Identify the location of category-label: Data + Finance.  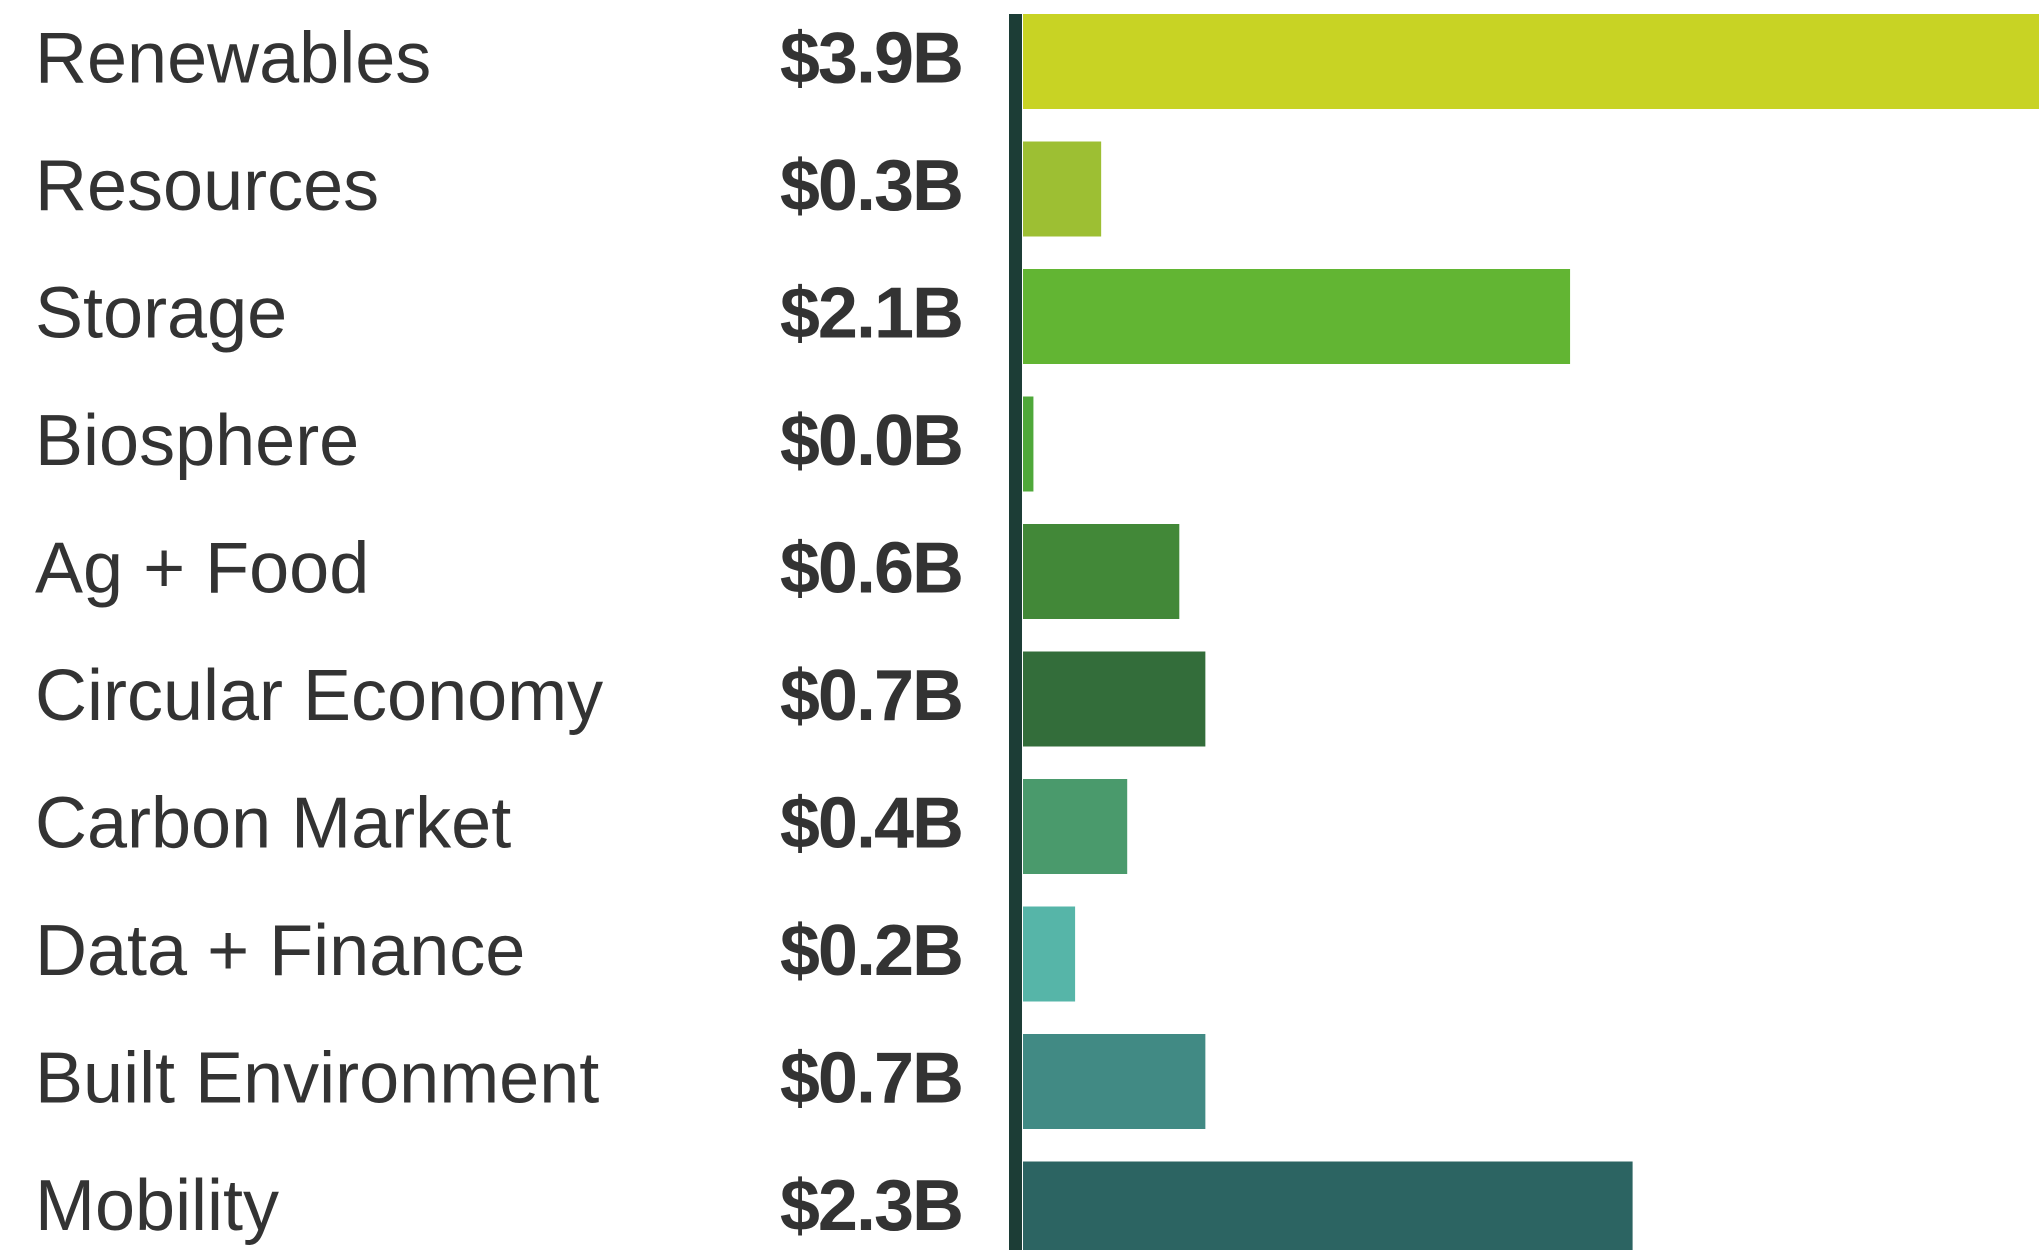
(280, 951).